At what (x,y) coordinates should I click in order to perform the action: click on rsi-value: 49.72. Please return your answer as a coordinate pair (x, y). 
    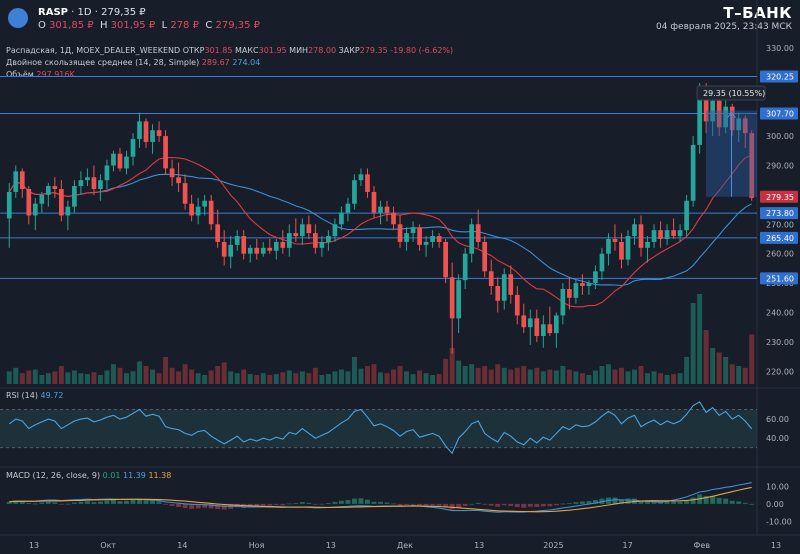
    Looking at the image, I should click on (52, 395).